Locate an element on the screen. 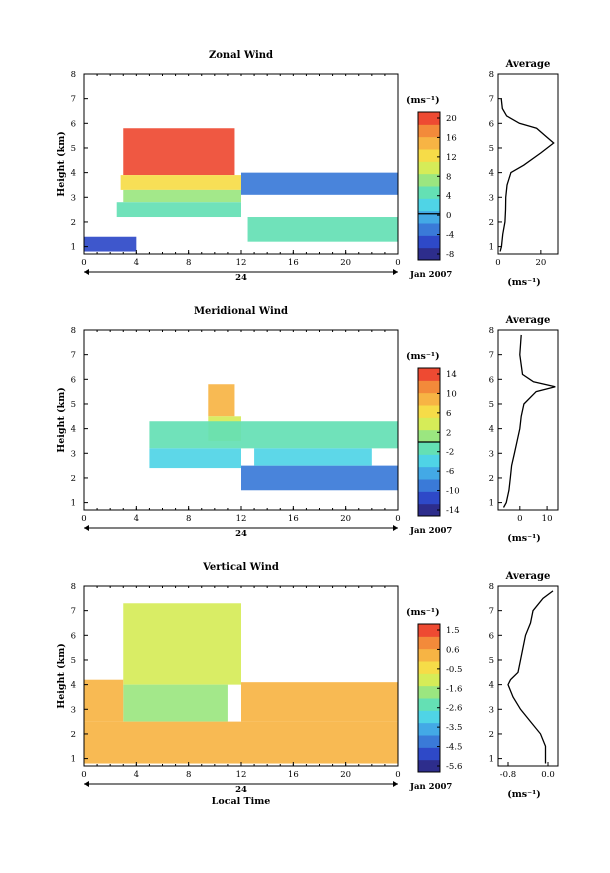  average-x-tick-label: 0 is located at coordinates (519, 519).